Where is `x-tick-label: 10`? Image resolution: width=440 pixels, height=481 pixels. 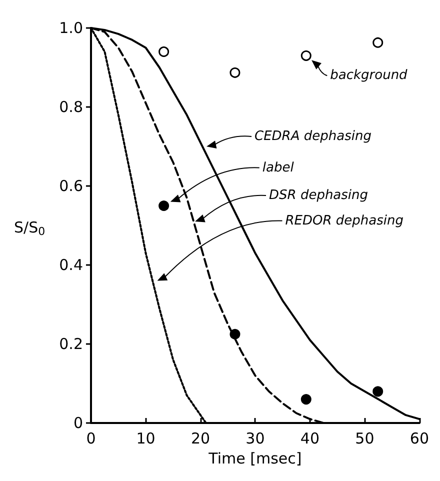 x-tick-label: 10 is located at coordinates (146, 439).